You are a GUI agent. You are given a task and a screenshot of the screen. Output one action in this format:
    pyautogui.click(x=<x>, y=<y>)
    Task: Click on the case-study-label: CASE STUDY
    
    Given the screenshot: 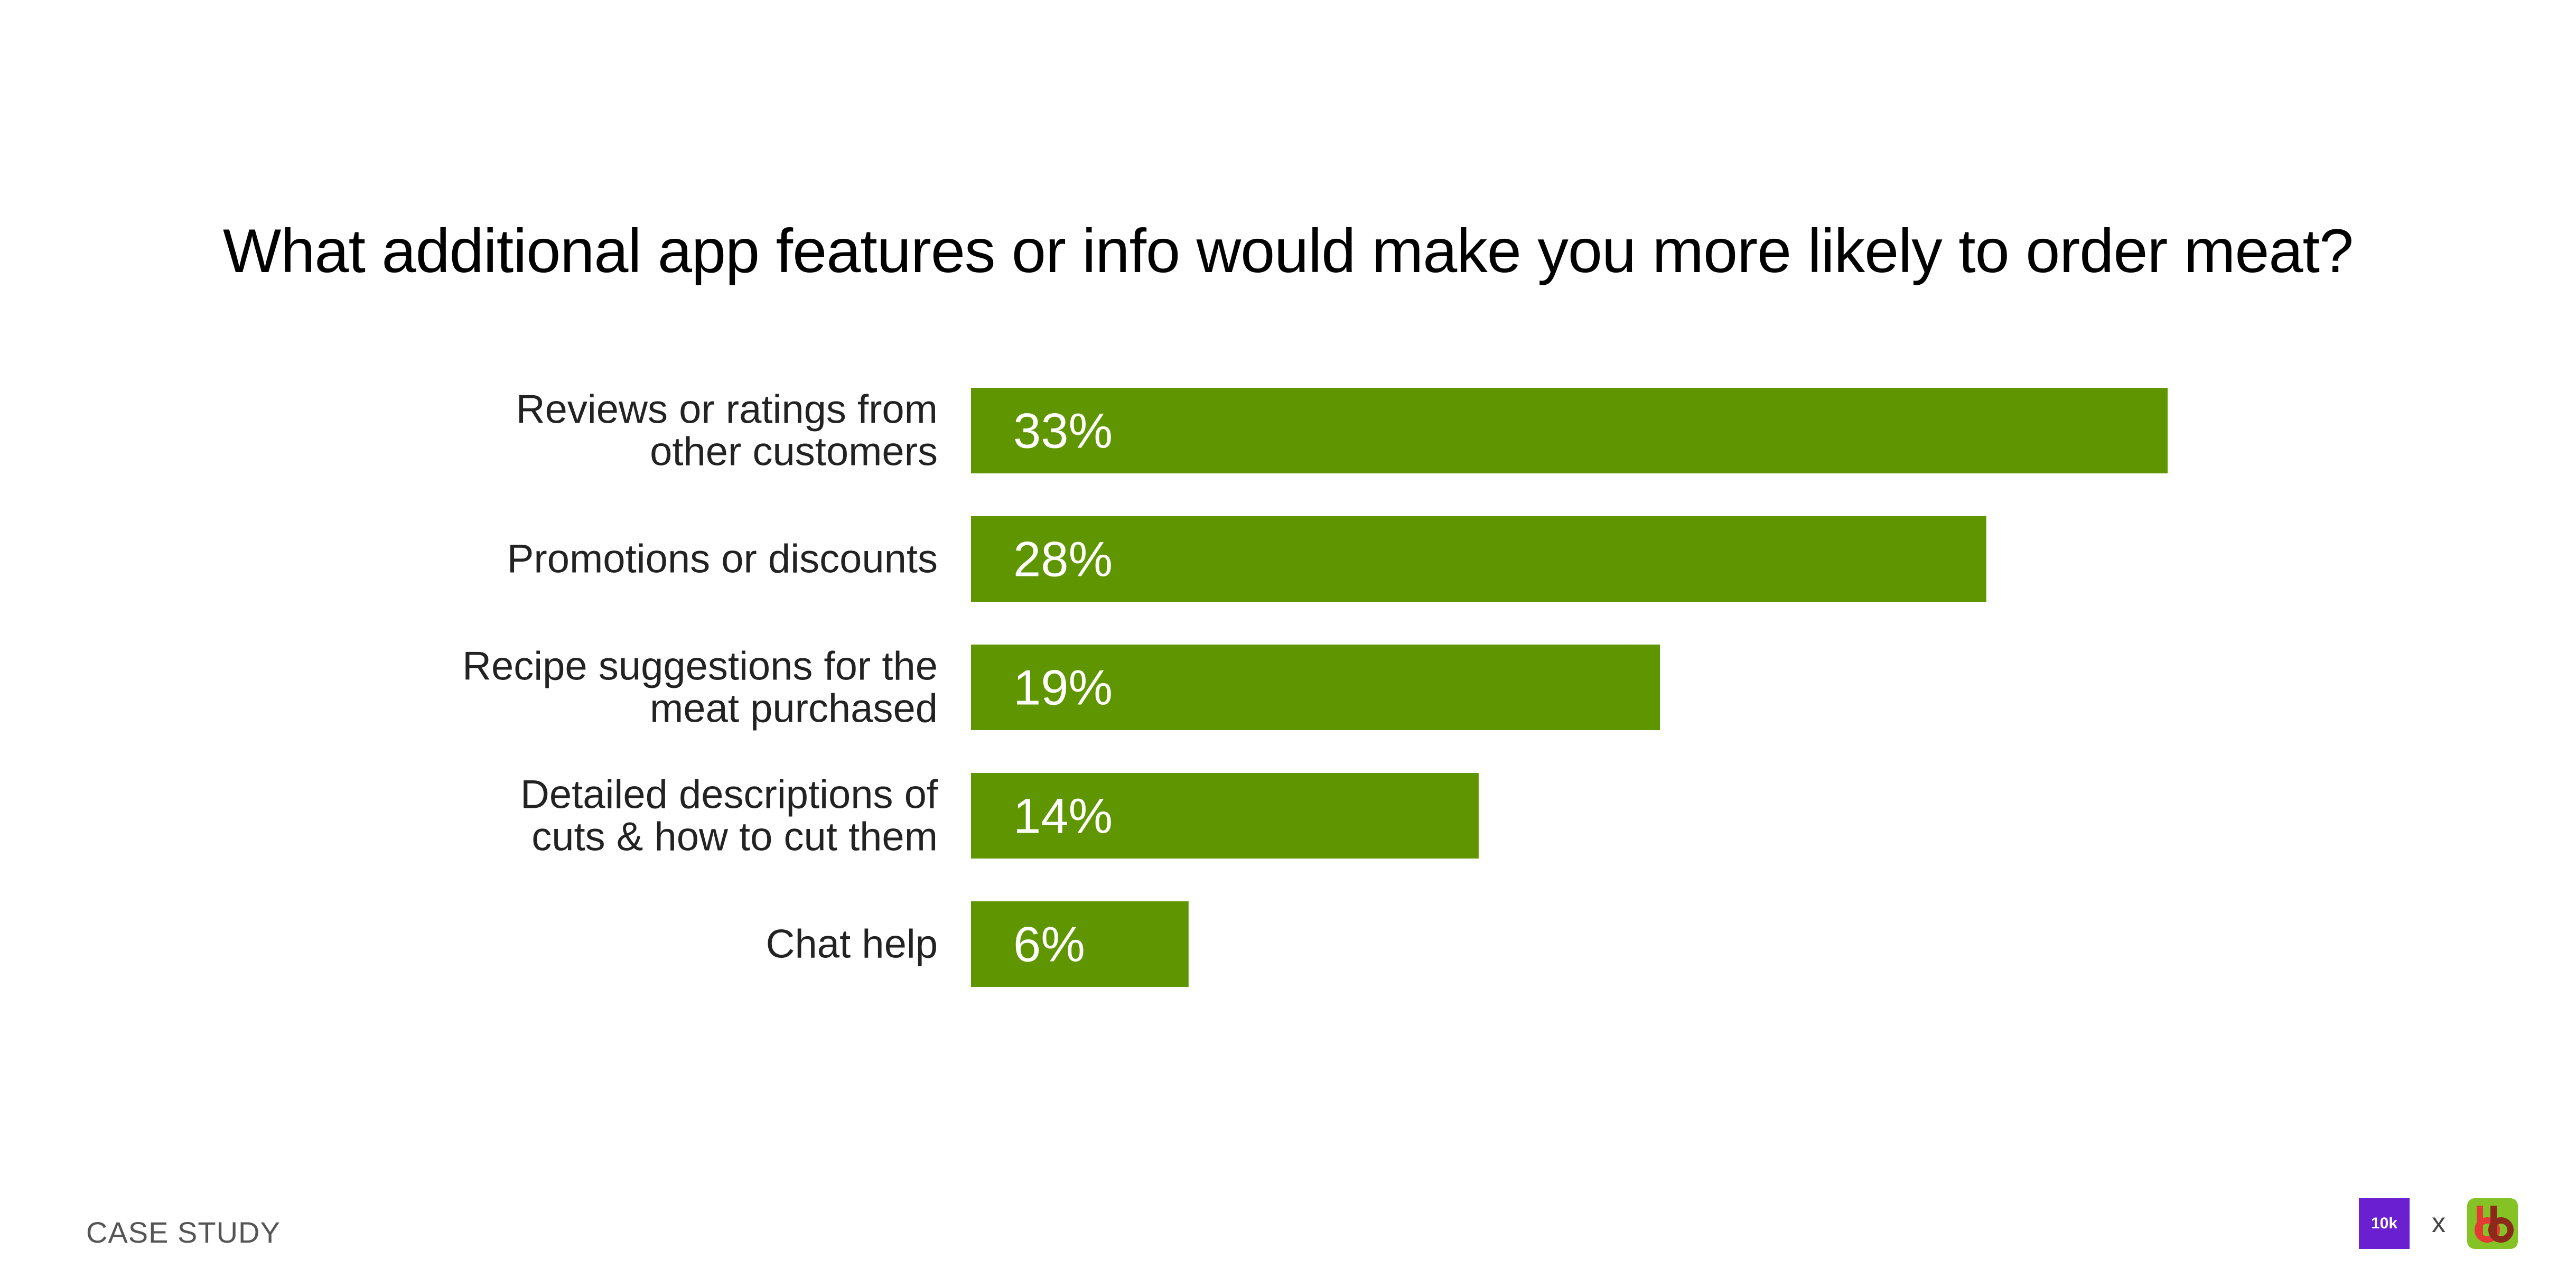 What is the action you would take?
    pyautogui.click(x=183, y=1233)
    